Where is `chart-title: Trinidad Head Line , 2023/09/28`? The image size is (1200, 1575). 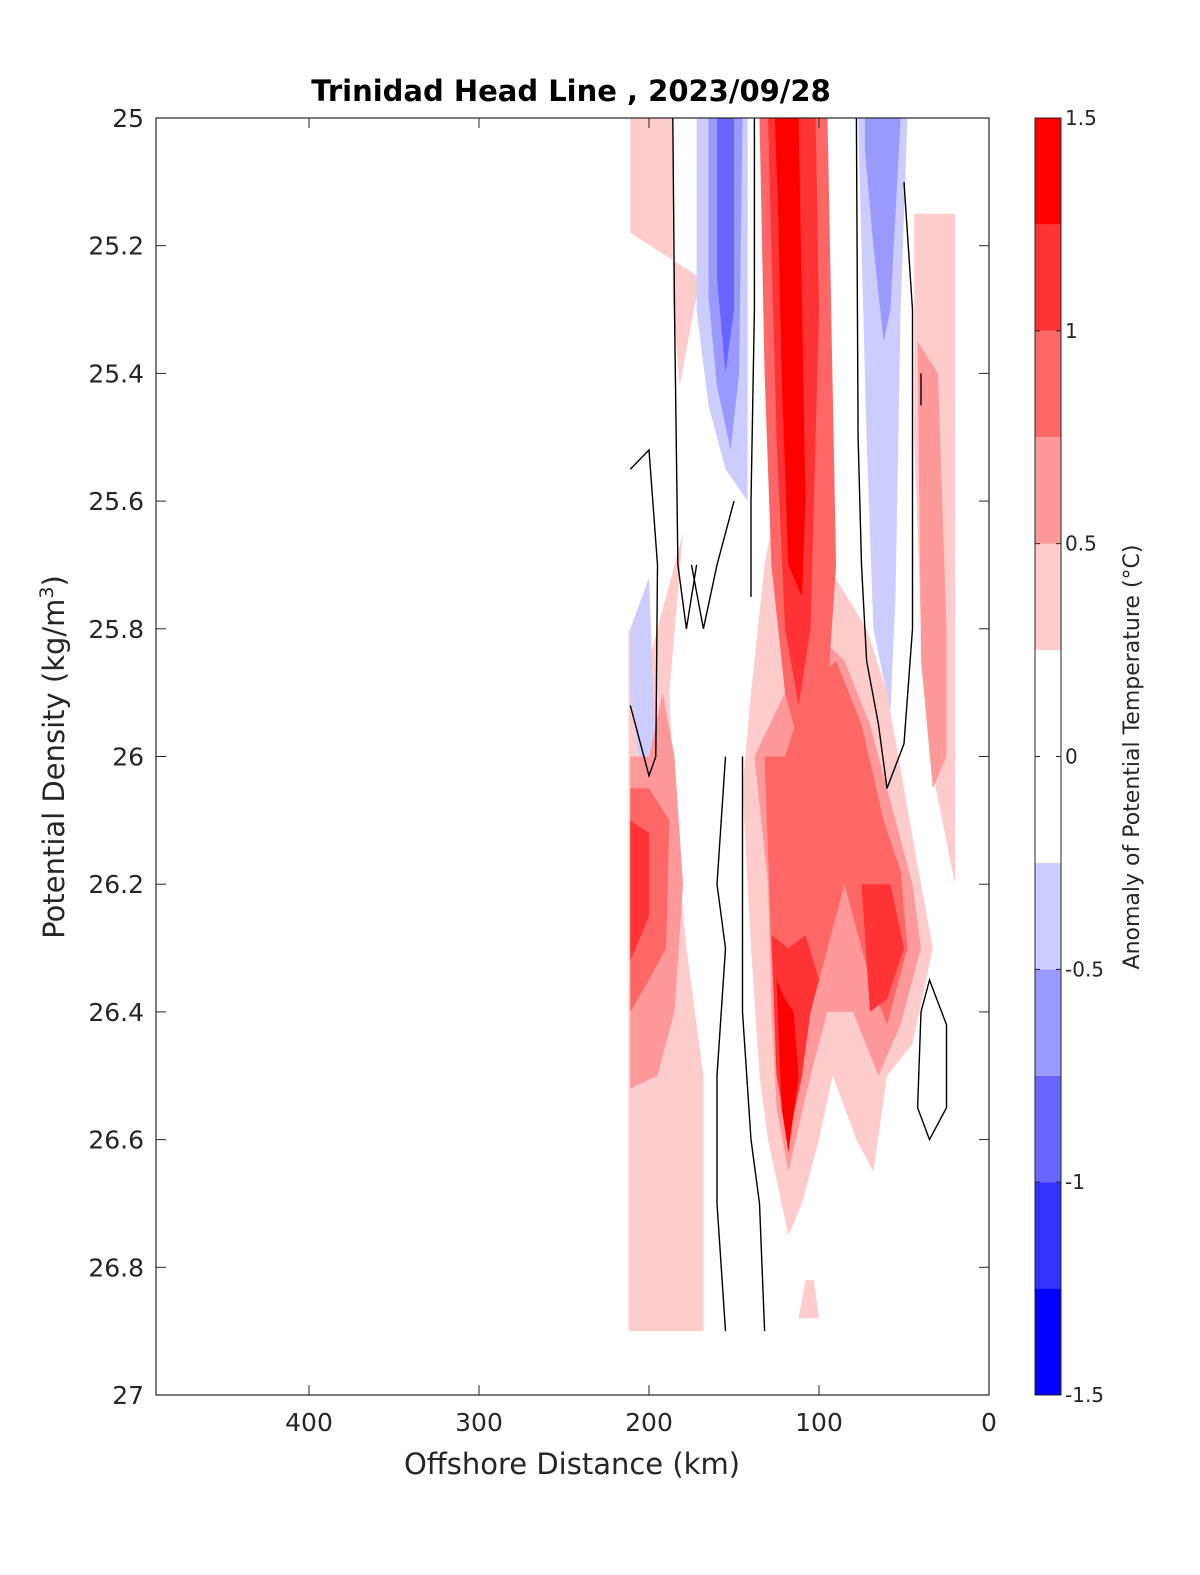
chart-title: Trinidad Head Line , 2023/09/28 is located at coordinates (571, 91).